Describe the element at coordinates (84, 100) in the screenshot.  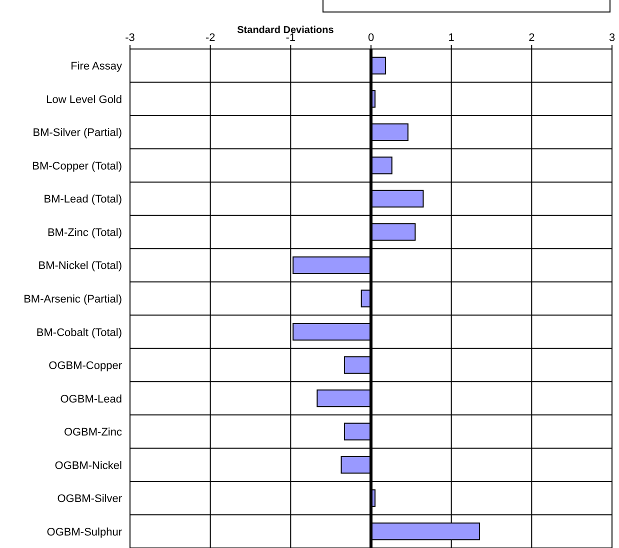
I see `y-tick-label: Low Level Gold` at that location.